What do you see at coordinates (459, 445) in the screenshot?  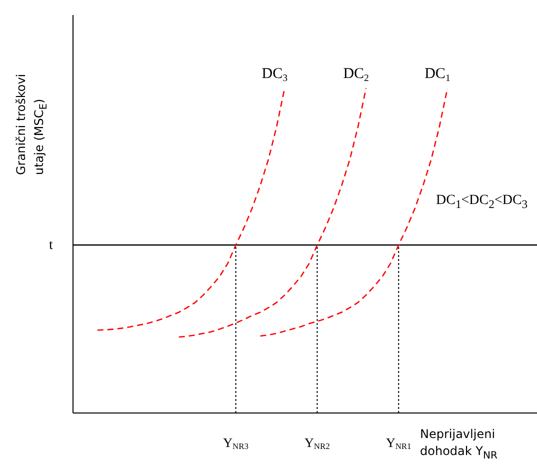 I see `x-axis-title: Neprijavljeni dohodak Y$_{NR}$` at bounding box center [459, 445].